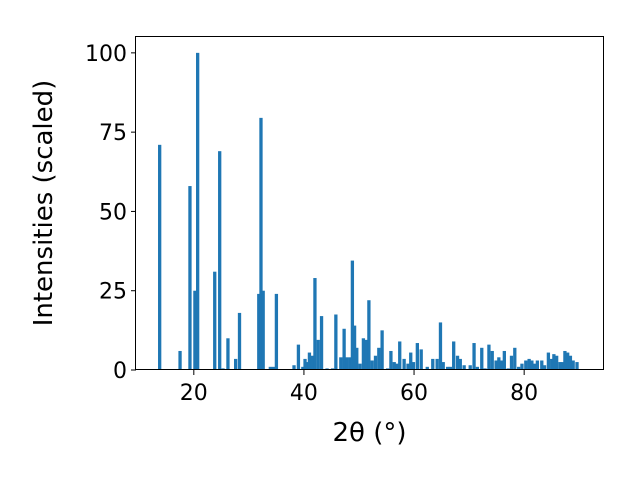 The height and width of the screenshot is (480, 640). What do you see at coordinates (369, 433) in the screenshot?
I see `x-axis-label: 2θ (°)` at bounding box center [369, 433].